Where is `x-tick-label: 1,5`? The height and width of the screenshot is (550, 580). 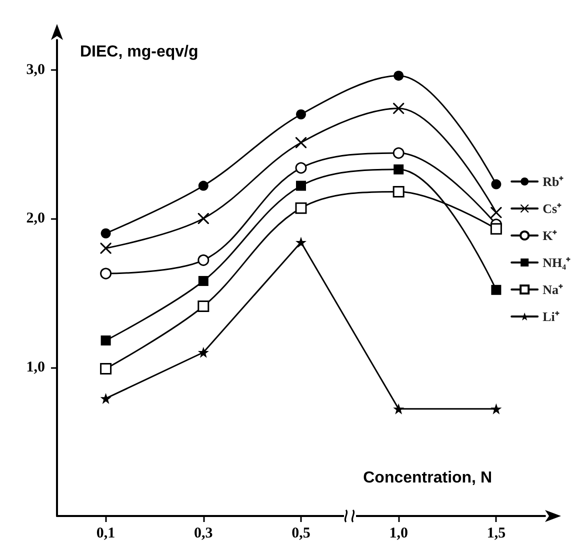 x-tick-label: 1,5 is located at coordinates (496, 534).